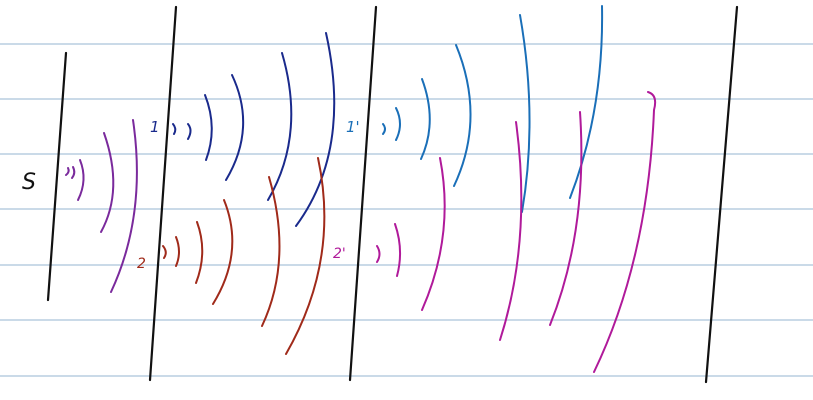 The image size is (813, 400). Describe the element at coordinates (244, 256) in the screenshot. I see `slit-2-wavefronts` at that location.